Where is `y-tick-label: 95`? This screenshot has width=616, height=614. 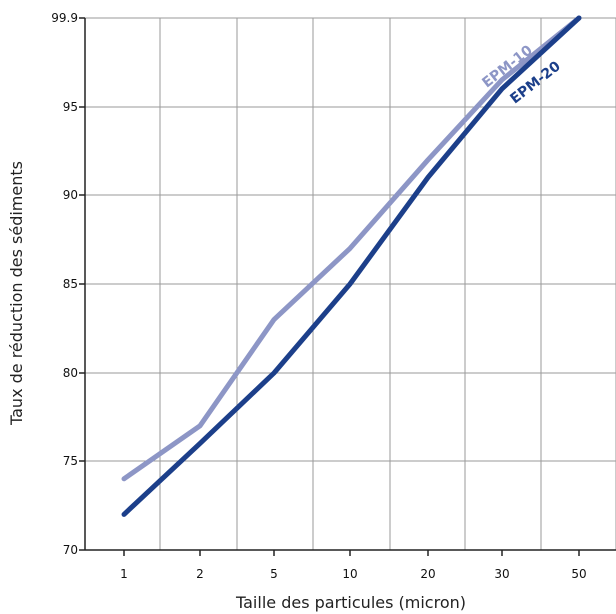
y-tick-label: 95 is located at coordinates (70, 107).